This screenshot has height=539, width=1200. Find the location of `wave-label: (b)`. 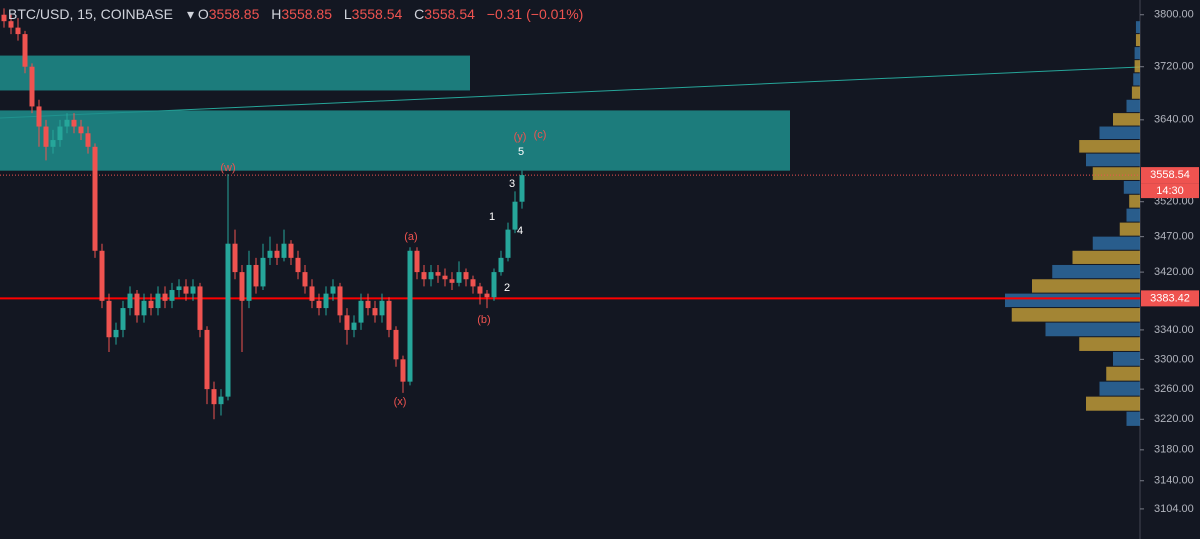

wave-label: (b) is located at coordinates (483, 320).